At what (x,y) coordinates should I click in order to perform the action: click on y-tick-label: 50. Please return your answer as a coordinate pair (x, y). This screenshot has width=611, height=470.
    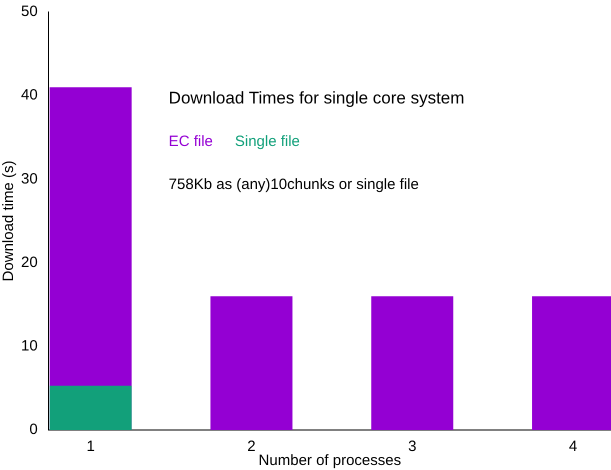
    Looking at the image, I should click on (29, 11).